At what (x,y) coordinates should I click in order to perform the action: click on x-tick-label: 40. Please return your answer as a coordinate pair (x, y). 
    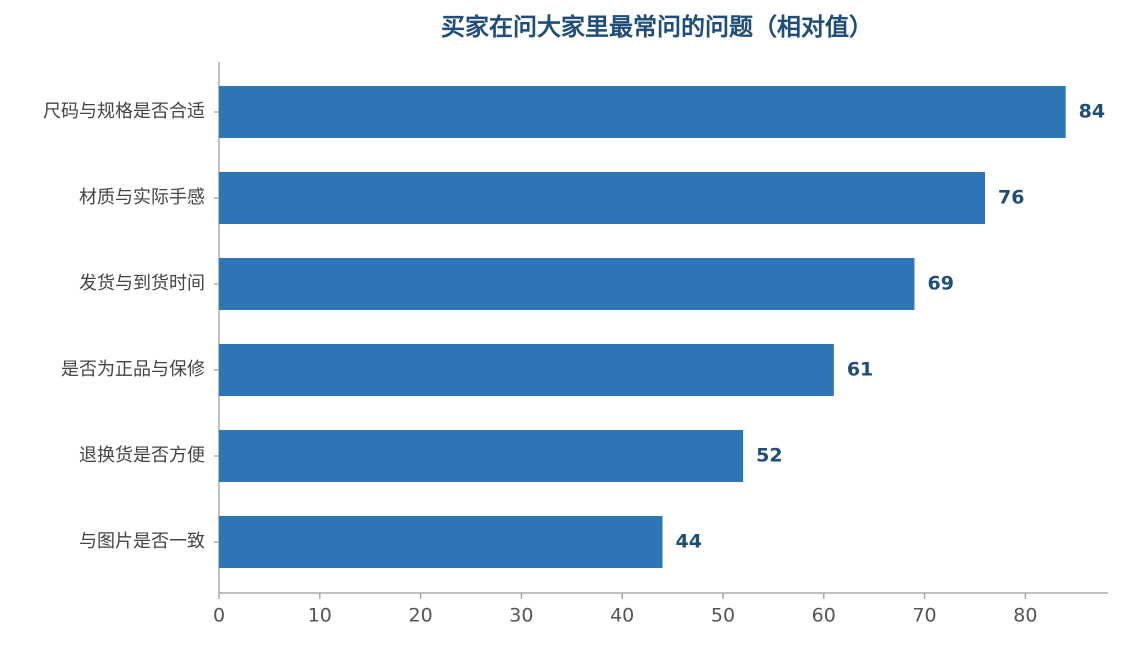
    Looking at the image, I should click on (622, 616).